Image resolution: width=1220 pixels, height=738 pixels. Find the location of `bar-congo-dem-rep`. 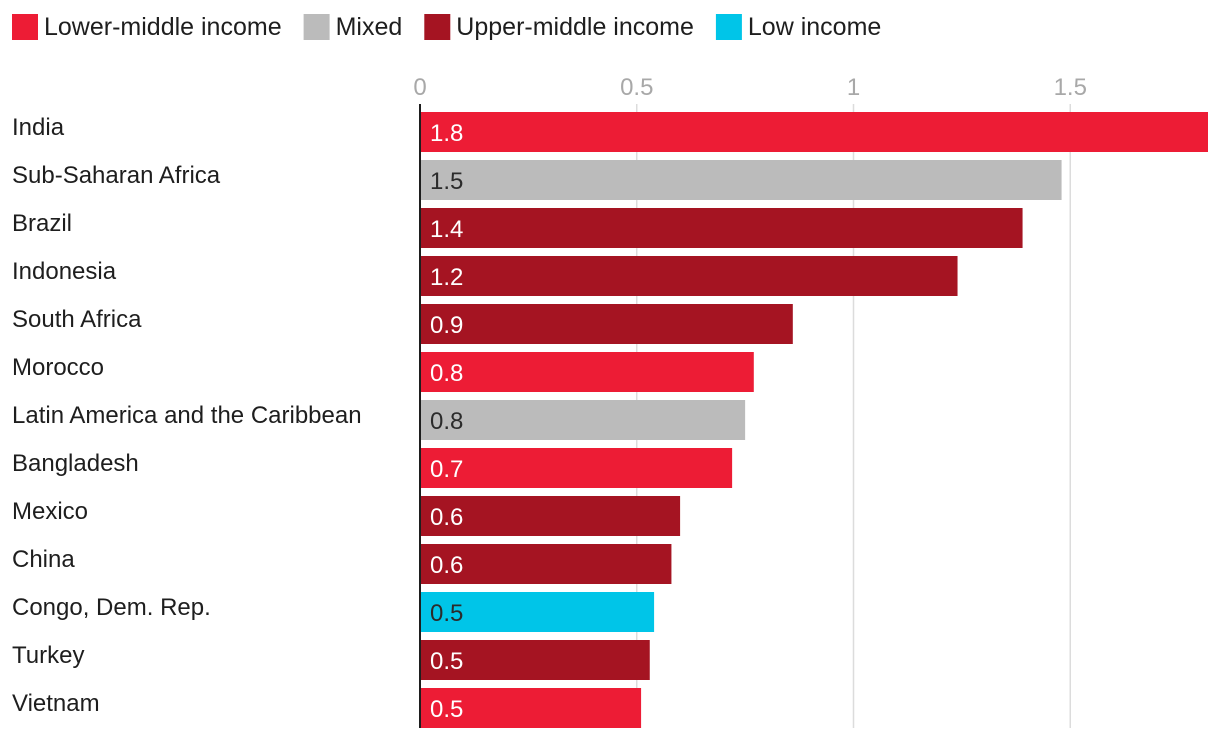

bar-congo-dem-rep is located at coordinates (537, 612).